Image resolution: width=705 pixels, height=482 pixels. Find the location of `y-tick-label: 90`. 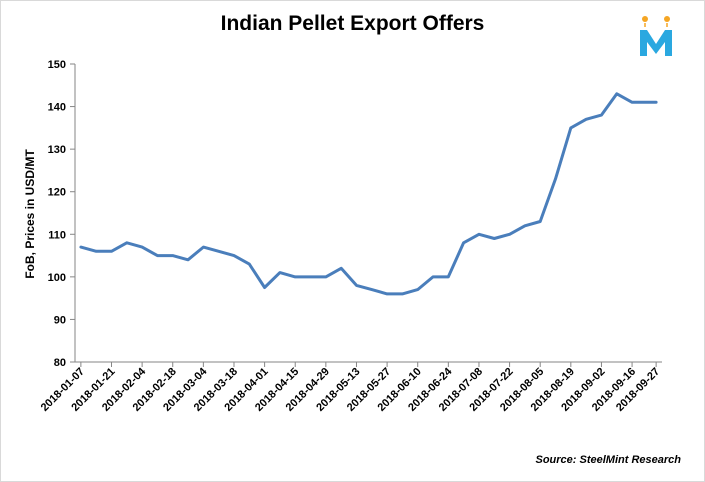

y-tick-label: 90 is located at coordinates (60, 320).